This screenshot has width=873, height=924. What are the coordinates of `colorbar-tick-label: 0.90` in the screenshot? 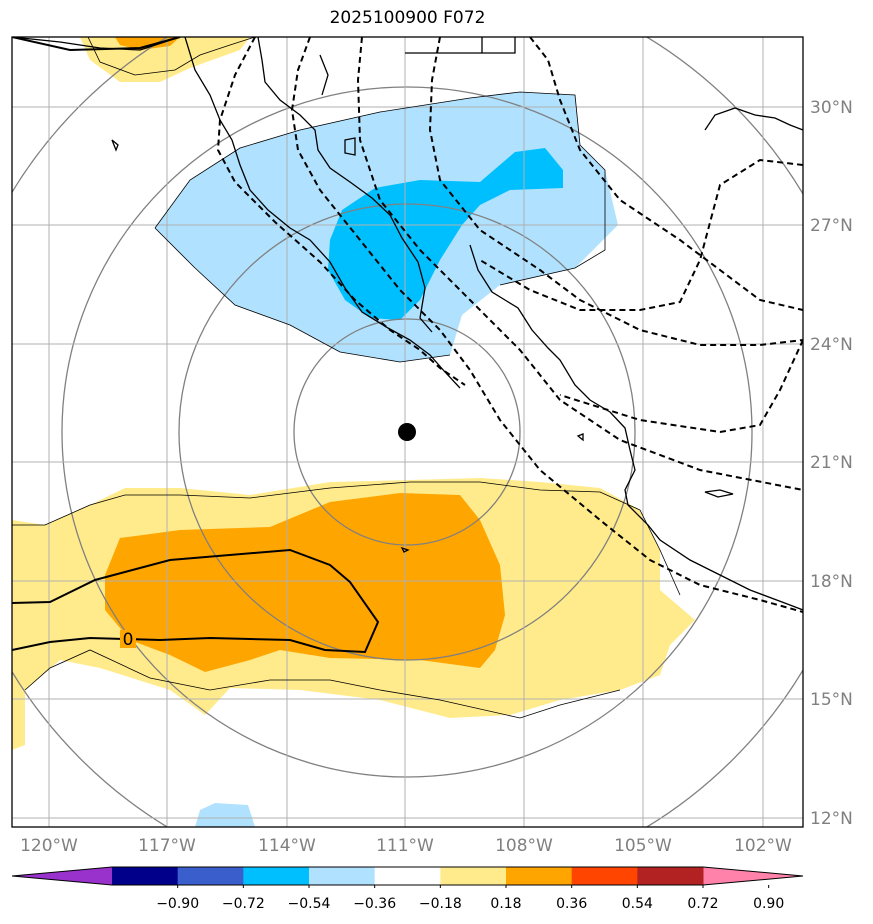 It's located at (768, 904).